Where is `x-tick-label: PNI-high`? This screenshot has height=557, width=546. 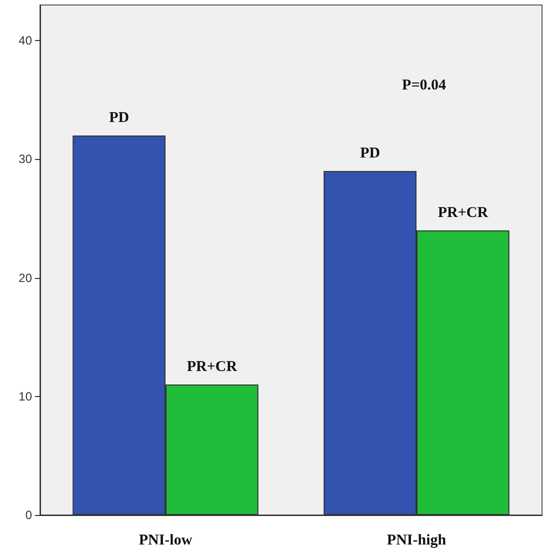 x-tick-label: PNI-high is located at coordinates (416, 540).